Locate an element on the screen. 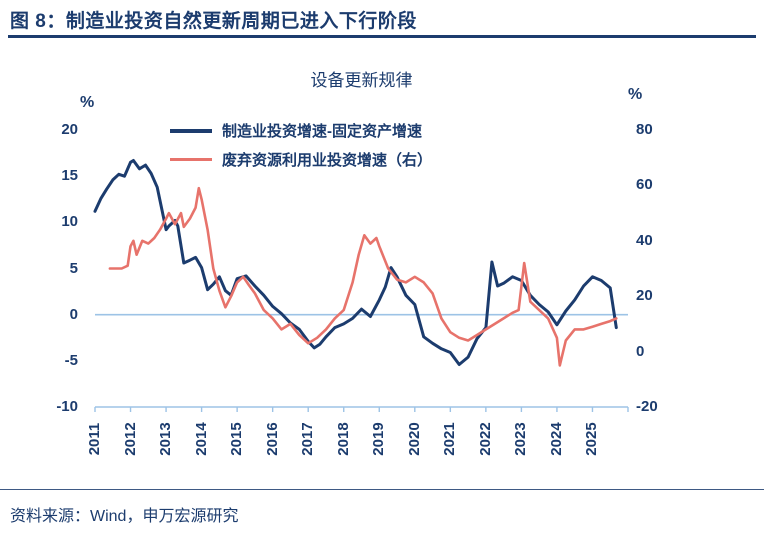 The height and width of the screenshot is (540, 764). x-axis-year-label: 2017 is located at coordinates (308, 439).